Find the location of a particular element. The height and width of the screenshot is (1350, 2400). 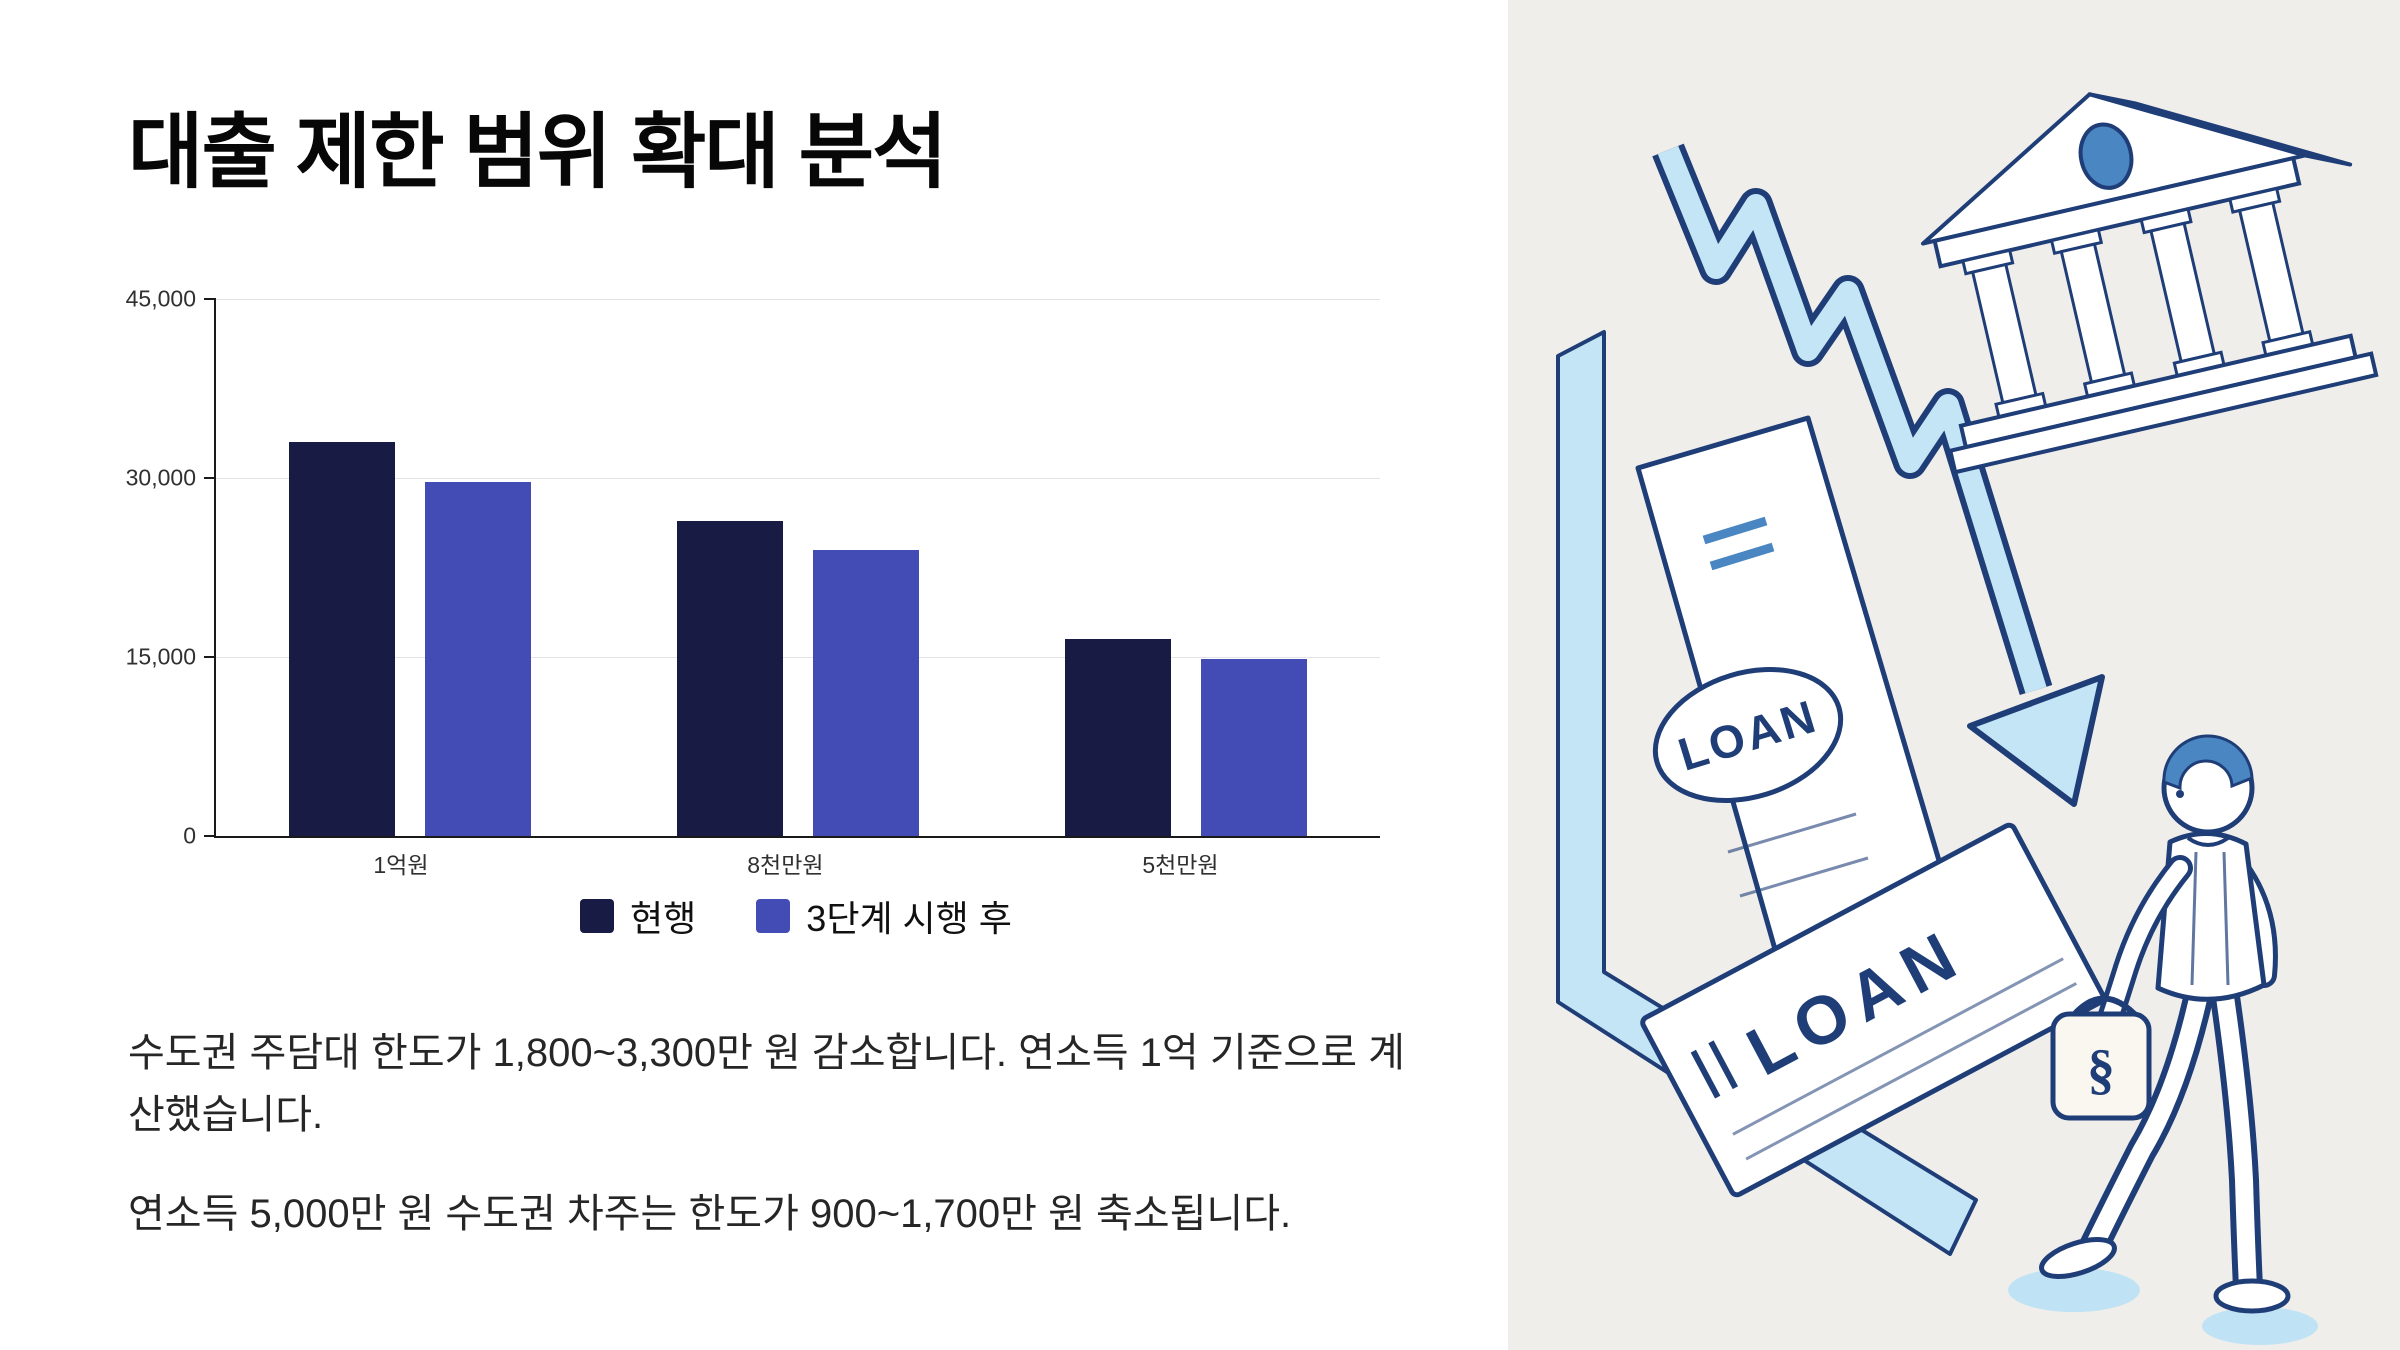

chart-legend: 현행 3단계 시행 후 is located at coordinates (796, 916).